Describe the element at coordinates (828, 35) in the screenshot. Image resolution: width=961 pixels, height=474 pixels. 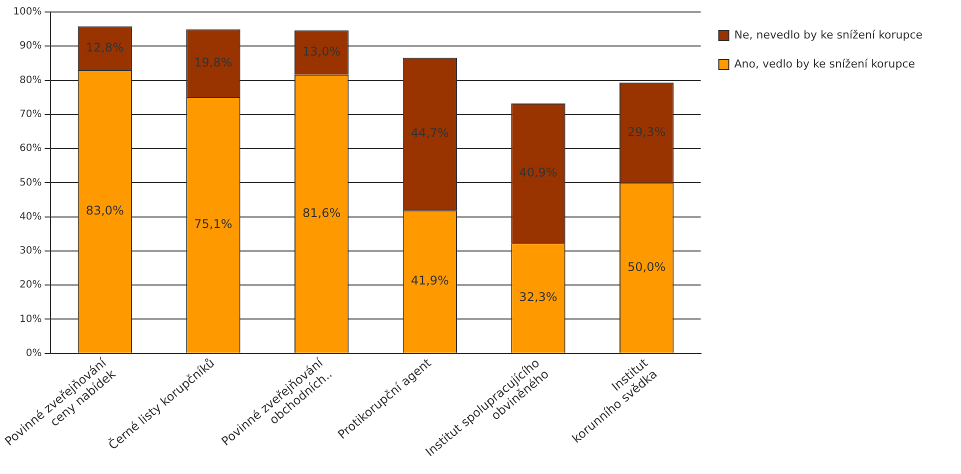
I see `legend-label: Ne, nevedlo by ke snížení korupce` at that location.